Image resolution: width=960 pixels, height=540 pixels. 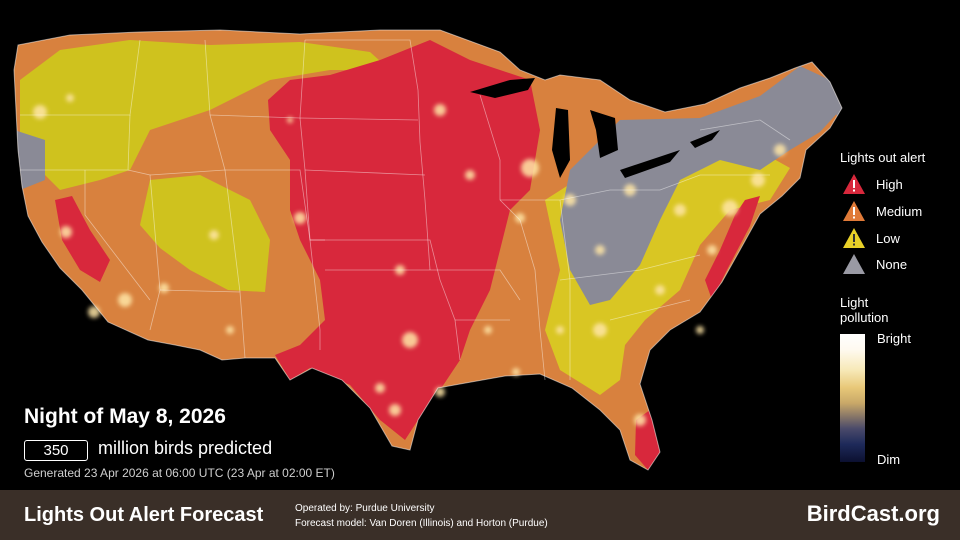 I want to click on high-zone-california, so click(x=82, y=239).